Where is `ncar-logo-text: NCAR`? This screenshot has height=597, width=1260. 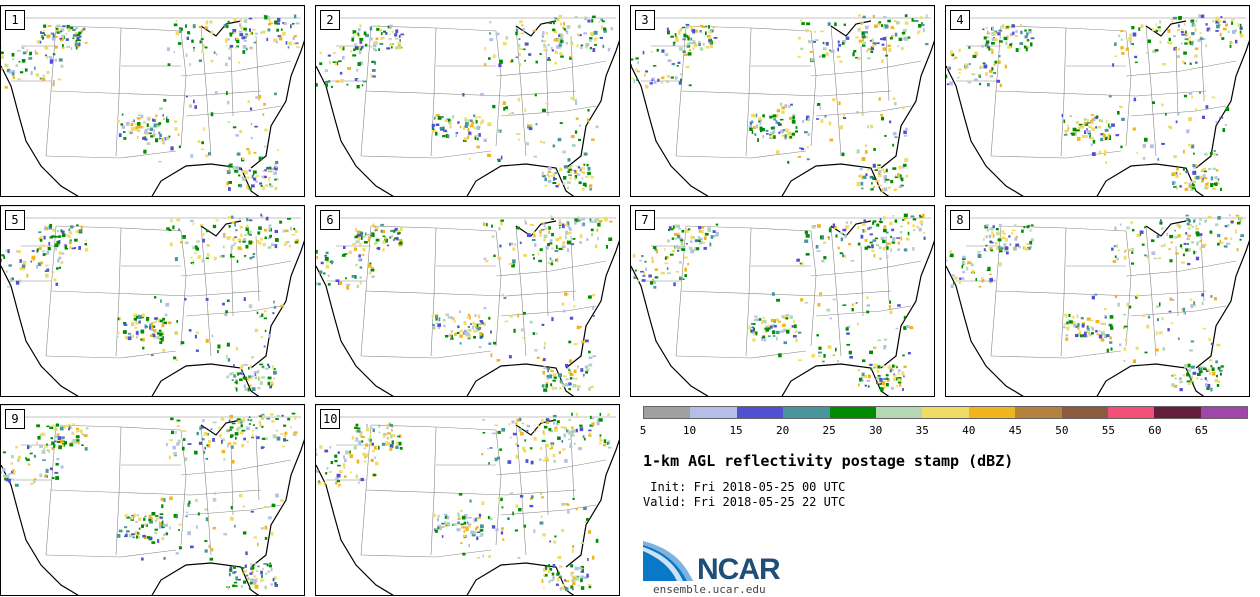
ncar-logo-text: NCAR is located at coordinates (739, 569).